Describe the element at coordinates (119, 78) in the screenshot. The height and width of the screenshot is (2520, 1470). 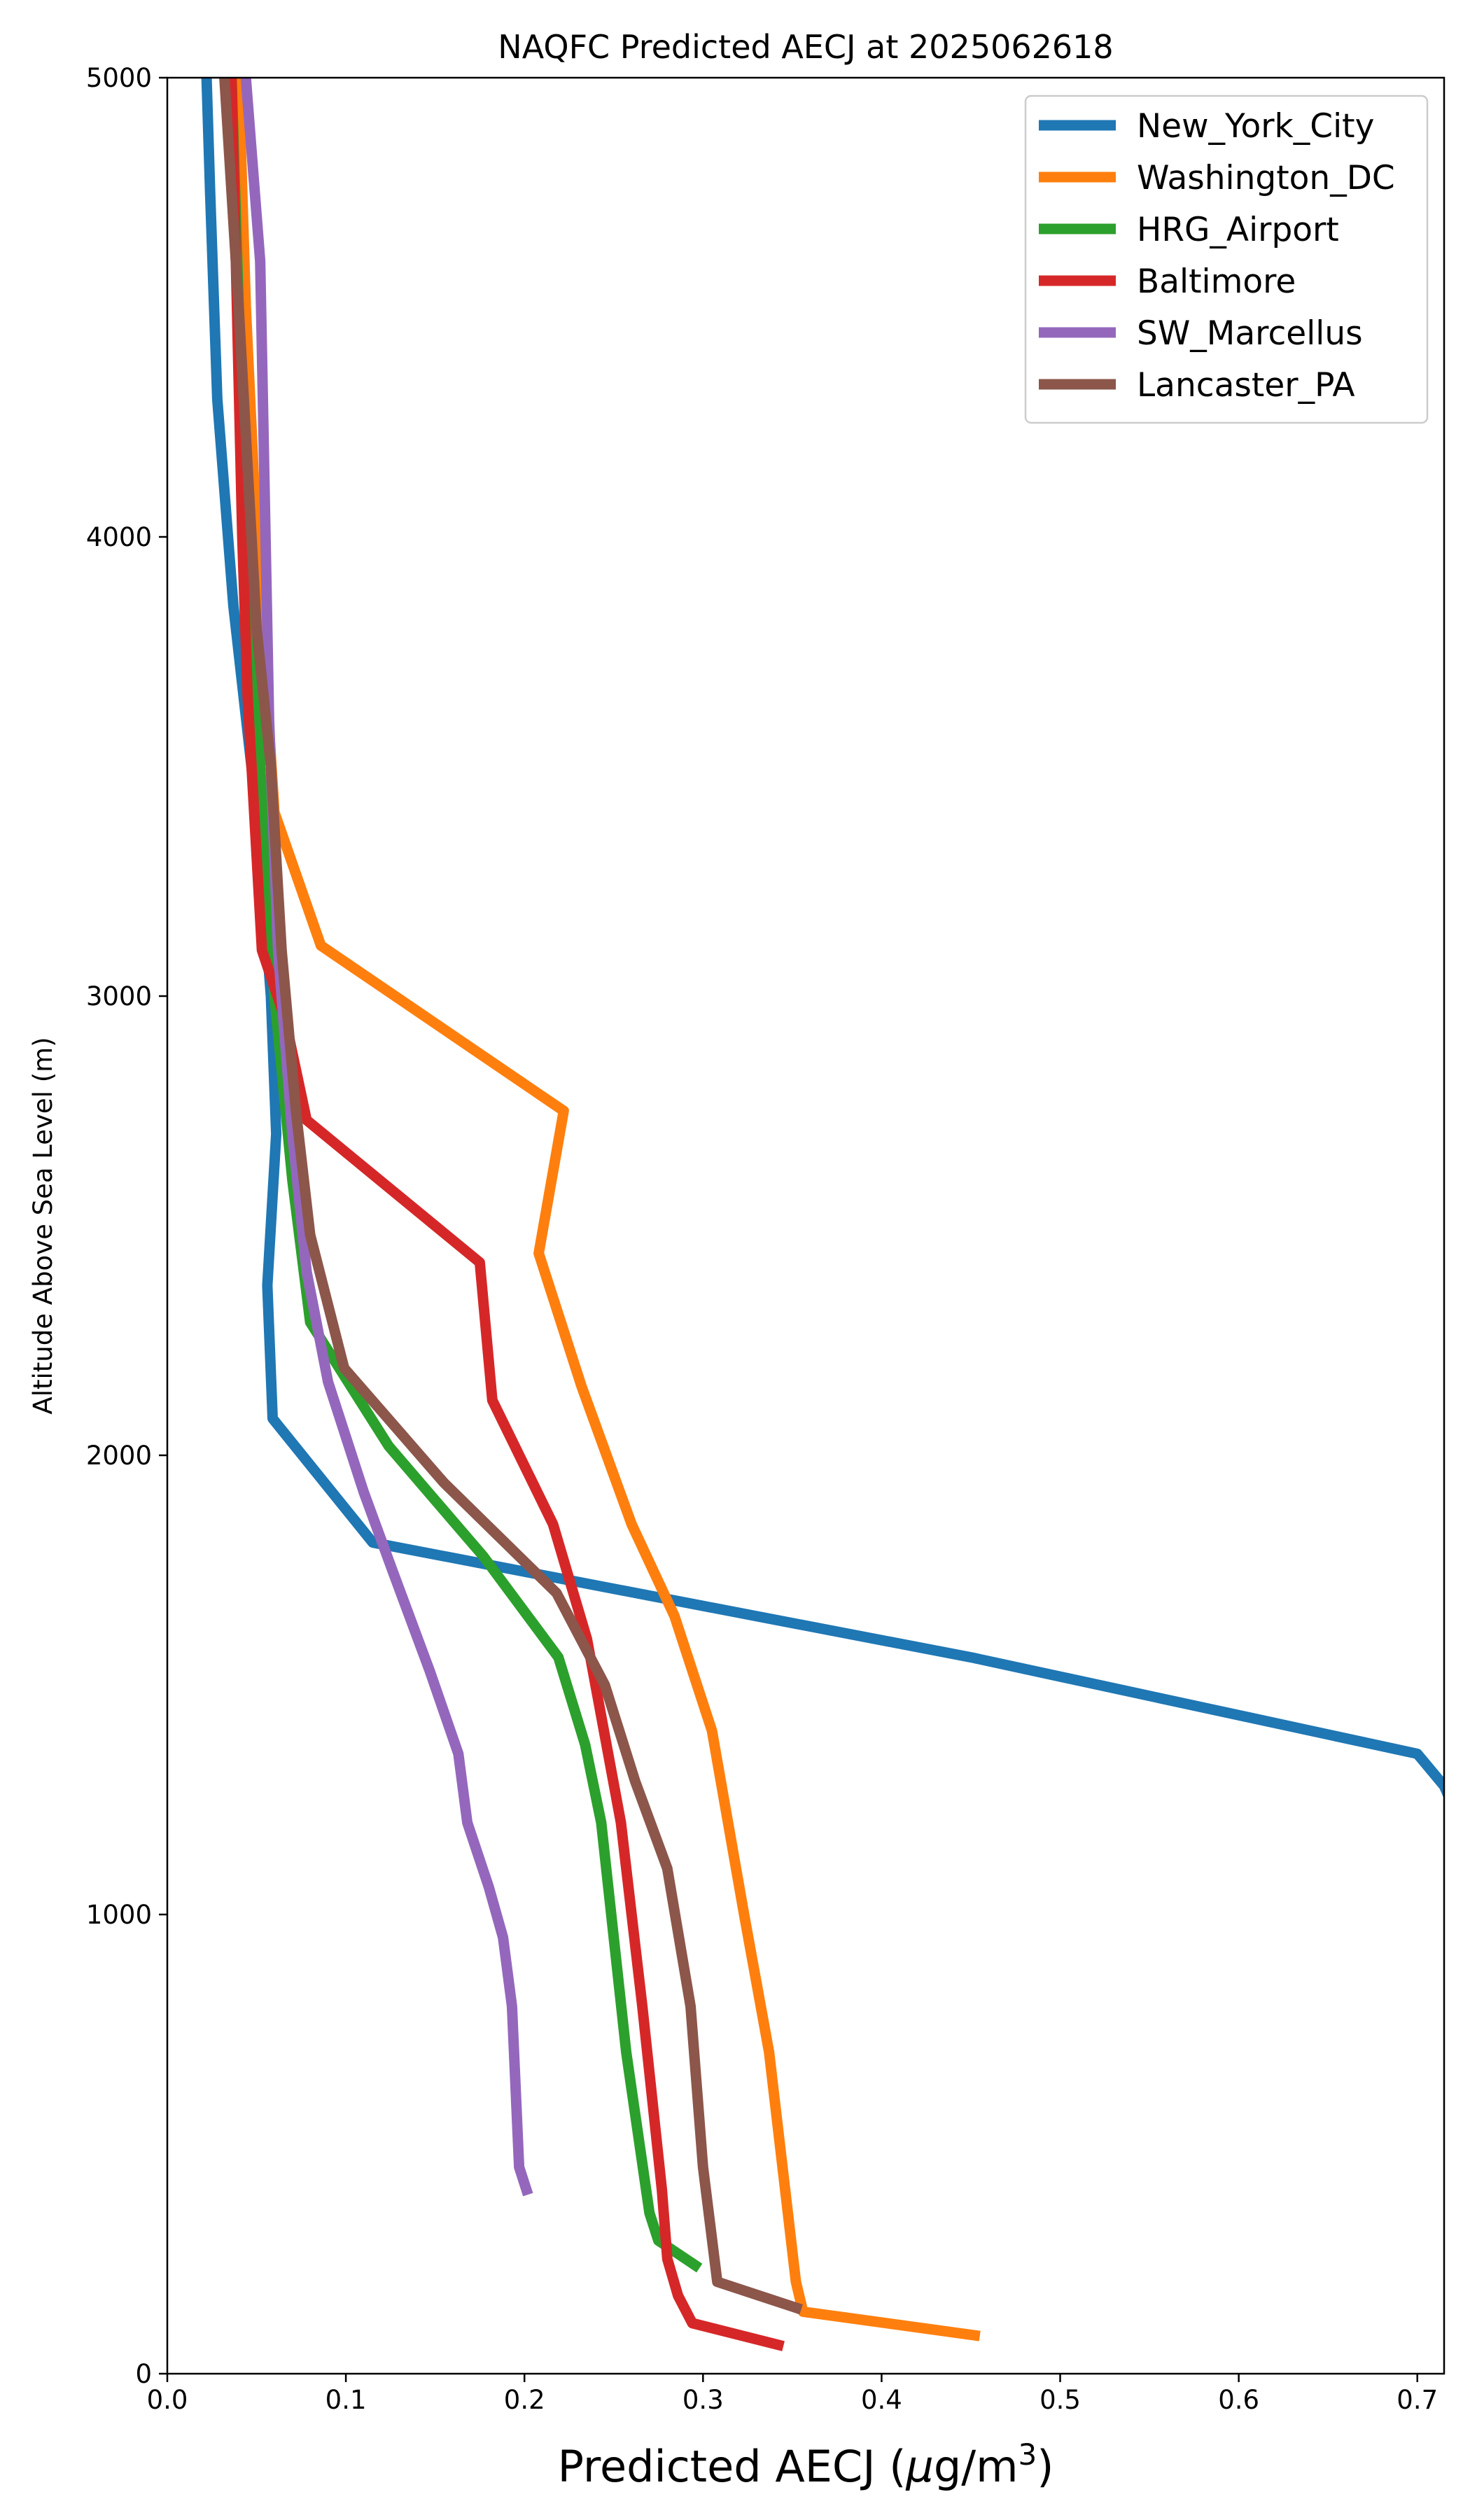
I see `y-tick-label: 5000` at that location.